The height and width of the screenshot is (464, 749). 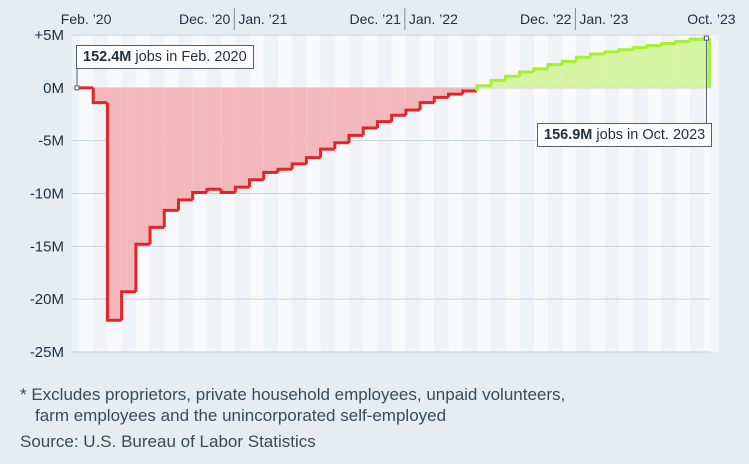 What do you see at coordinates (86, 19) in the screenshot?
I see `x-tick-label: Feb. ’20` at bounding box center [86, 19].